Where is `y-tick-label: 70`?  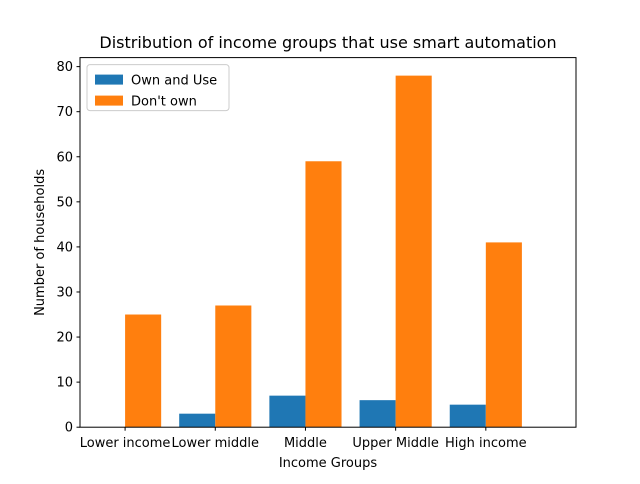 y-tick-label: 70 is located at coordinates (64, 112).